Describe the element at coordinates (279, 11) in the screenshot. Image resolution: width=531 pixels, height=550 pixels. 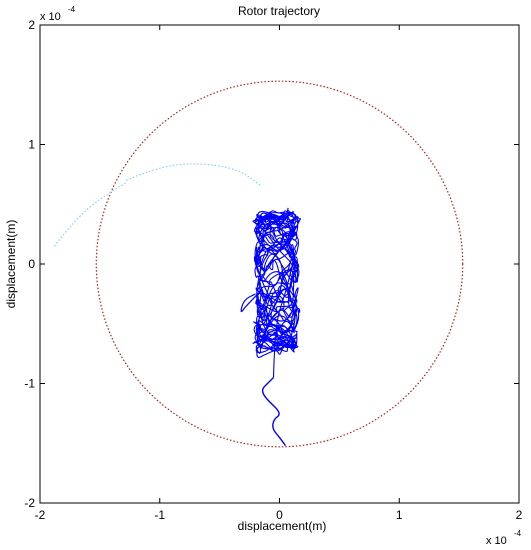
I see `chart-title: Rotor trajectory` at that location.